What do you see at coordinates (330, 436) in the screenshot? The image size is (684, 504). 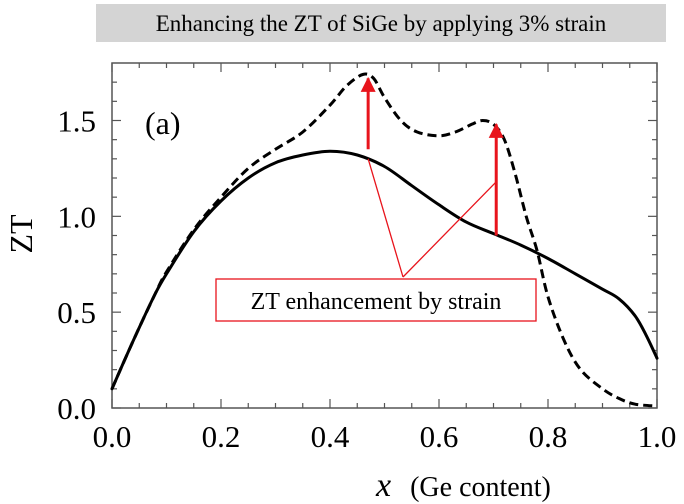 I see `x-tick-label: 0.4` at bounding box center [330, 436].